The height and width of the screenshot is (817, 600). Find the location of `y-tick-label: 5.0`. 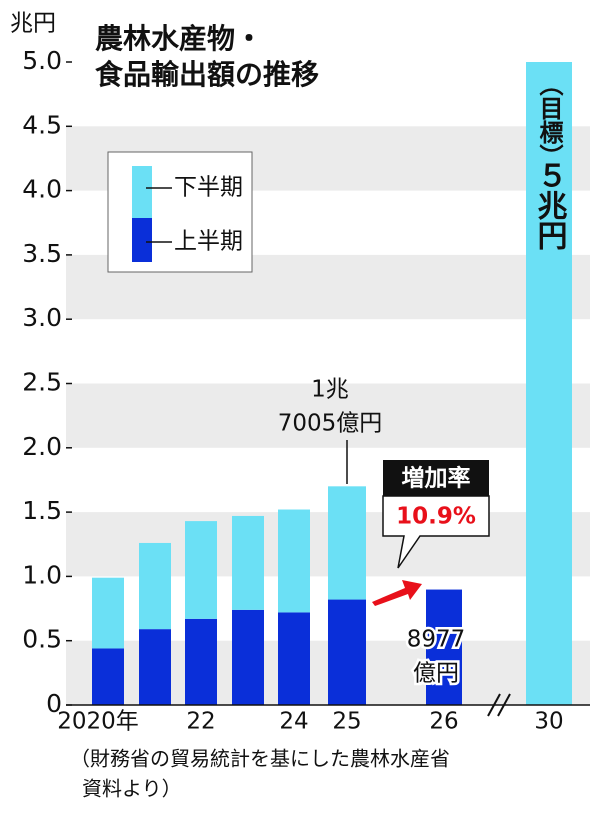

y-tick-label: 5.0 is located at coordinates (42, 60).